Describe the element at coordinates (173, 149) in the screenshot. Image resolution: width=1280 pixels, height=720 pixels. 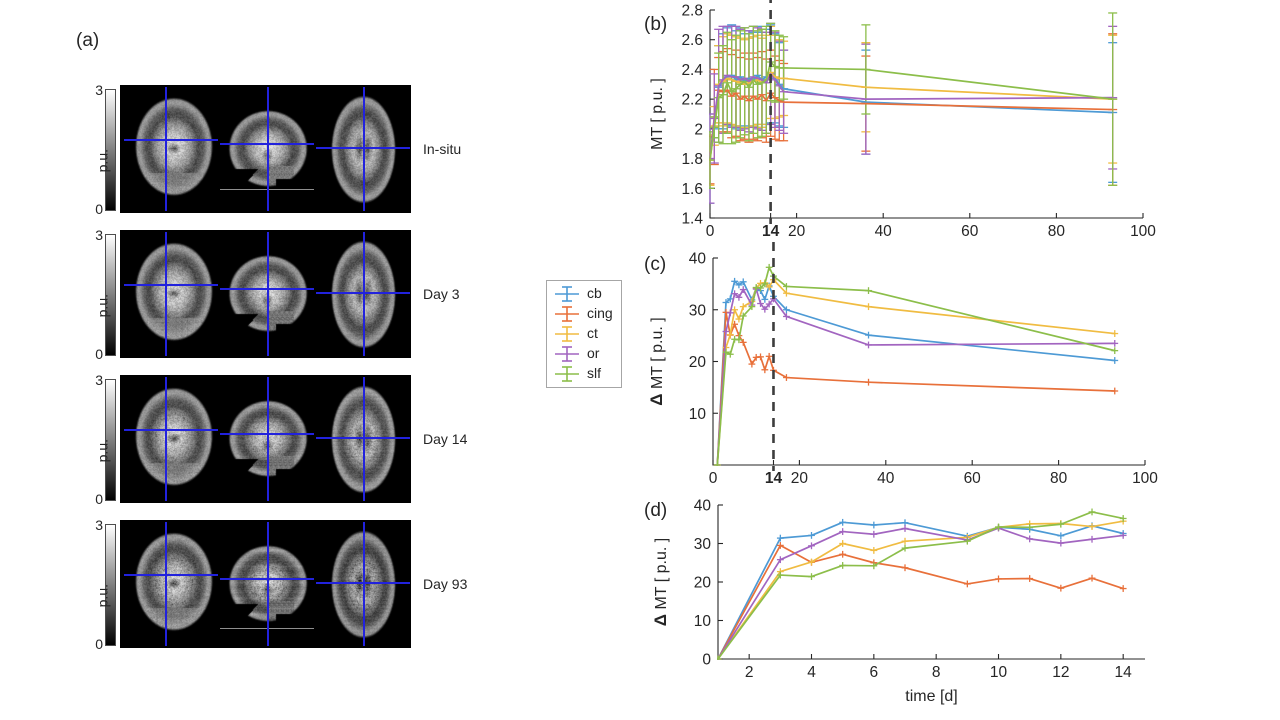
I see `mri-slice-coronal-row1` at that location.